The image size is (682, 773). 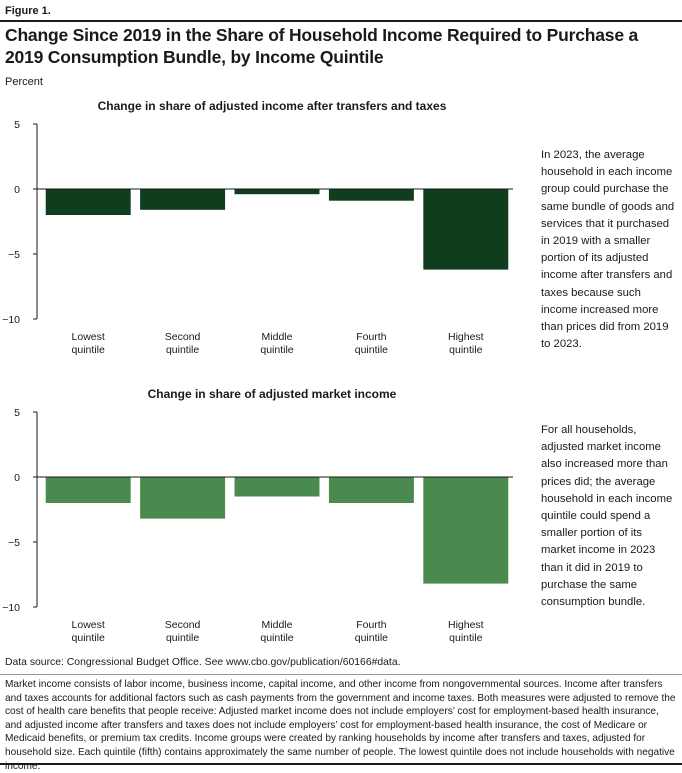 I want to click on source-suffix: ., so click(x=399, y=662).